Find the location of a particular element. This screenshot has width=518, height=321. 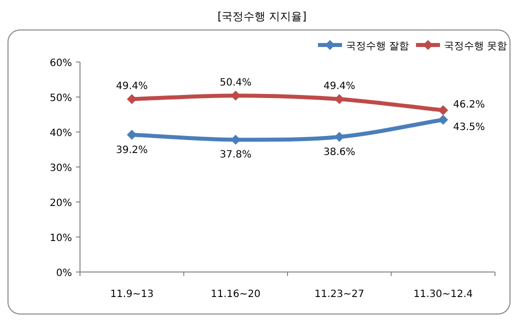

chart-title: [국정수행 지지율] is located at coordinates (262, 16).